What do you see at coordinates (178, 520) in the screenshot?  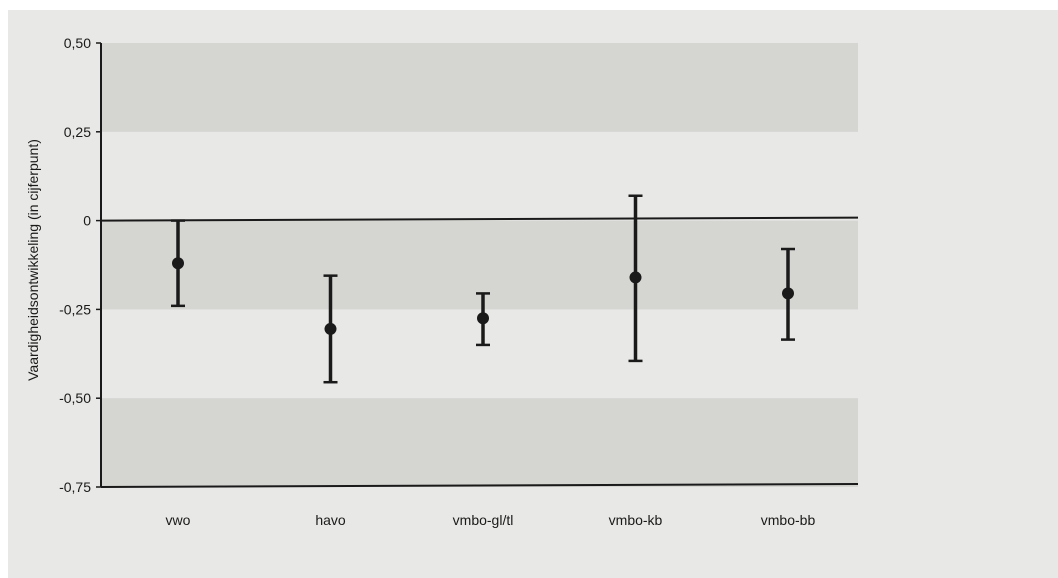 I see `x-category-label: vwo` at bounding box center [178, 520].